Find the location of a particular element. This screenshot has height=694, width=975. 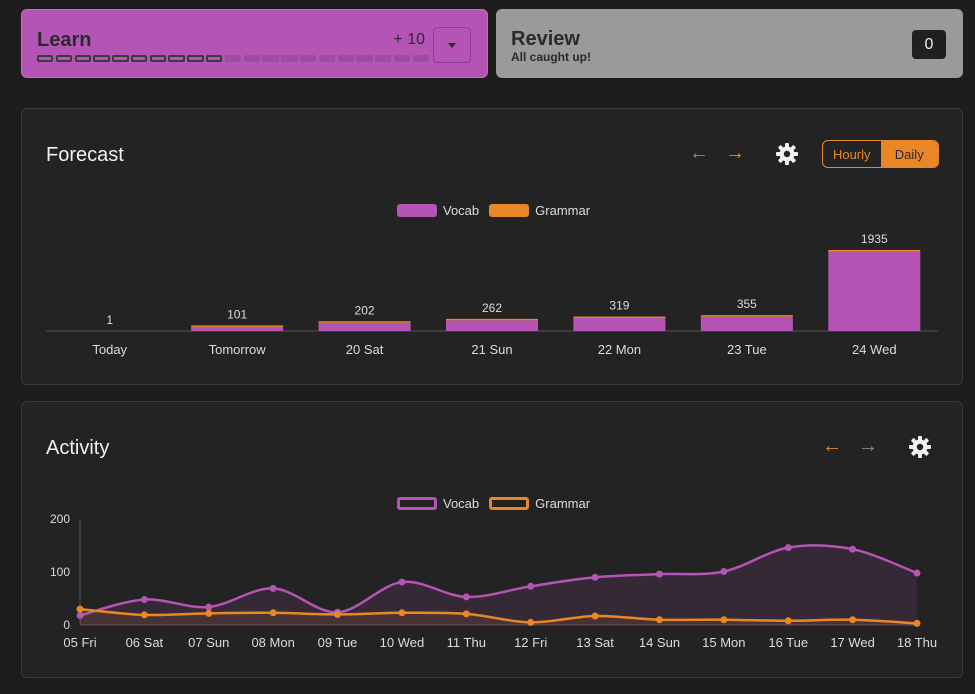

activity-settings-gear-icon is located at coordinates (920, 447).